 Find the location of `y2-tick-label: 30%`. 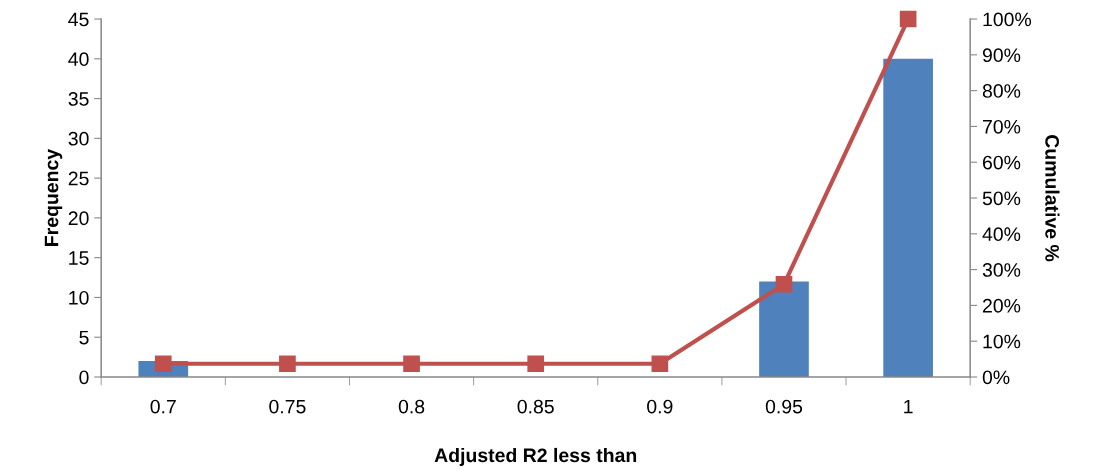

y2-tick-label: 30% is located at coordinates (1001, 270).